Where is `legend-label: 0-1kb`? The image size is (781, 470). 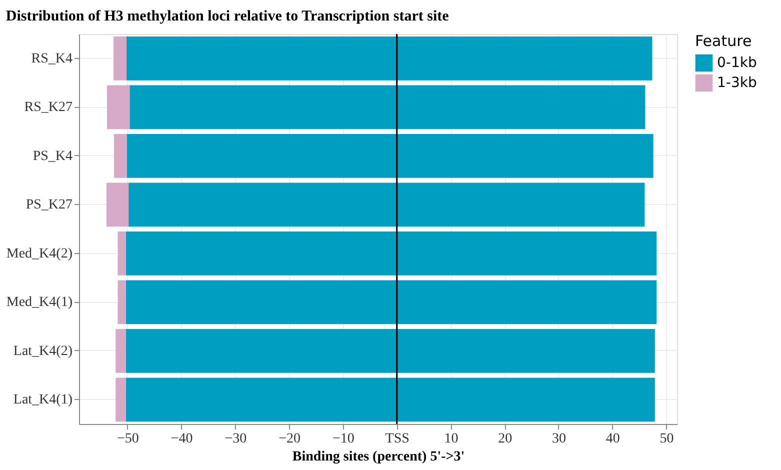
legend-label: 0-1kb is located at coordinates (737, 63).